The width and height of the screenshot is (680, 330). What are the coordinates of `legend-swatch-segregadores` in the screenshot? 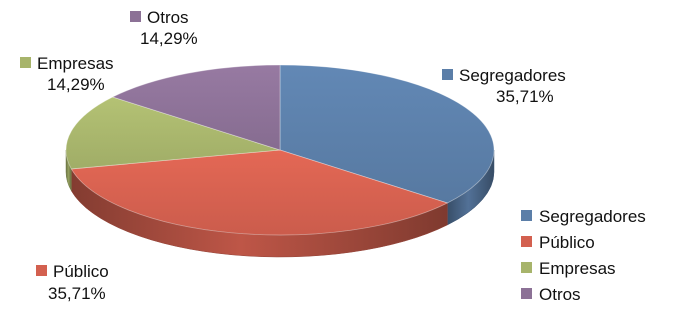 It's located at (526, 215).